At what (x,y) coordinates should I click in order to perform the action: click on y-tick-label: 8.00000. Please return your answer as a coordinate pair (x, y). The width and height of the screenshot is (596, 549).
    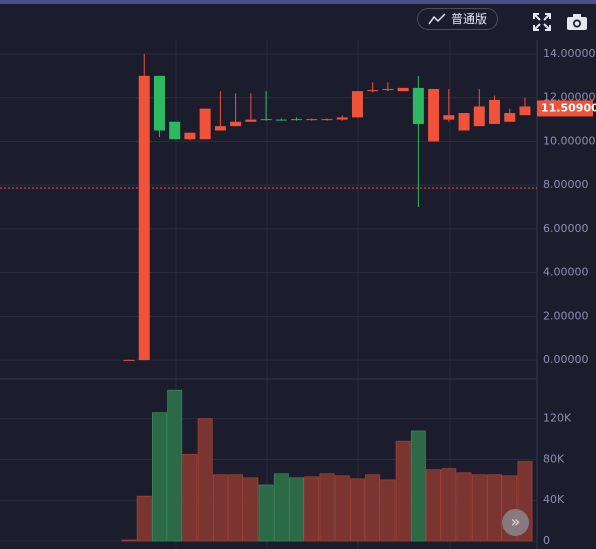
    Looking at the image, I should click on (566, 184).